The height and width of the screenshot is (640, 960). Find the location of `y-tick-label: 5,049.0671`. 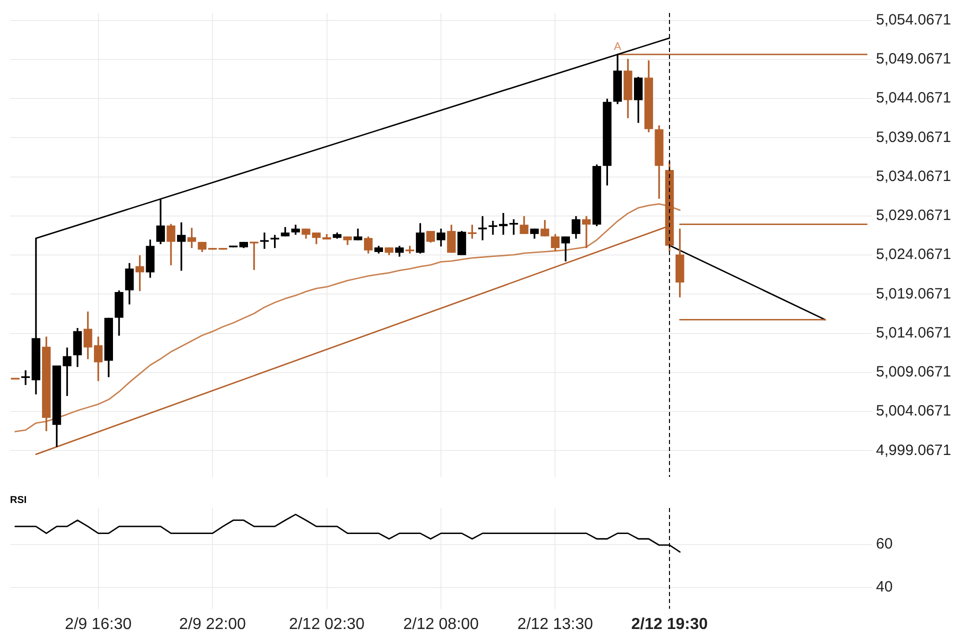

y-tick-label: 5,049.0671 is located at coordinates (914, 59).